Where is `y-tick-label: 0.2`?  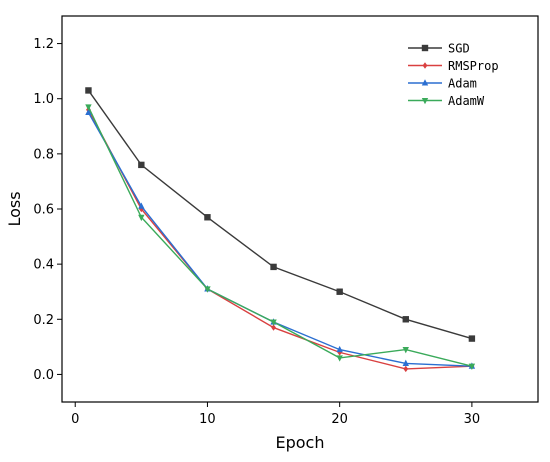 y-tick-label: 0.2 is located at coordinates (43, 320).